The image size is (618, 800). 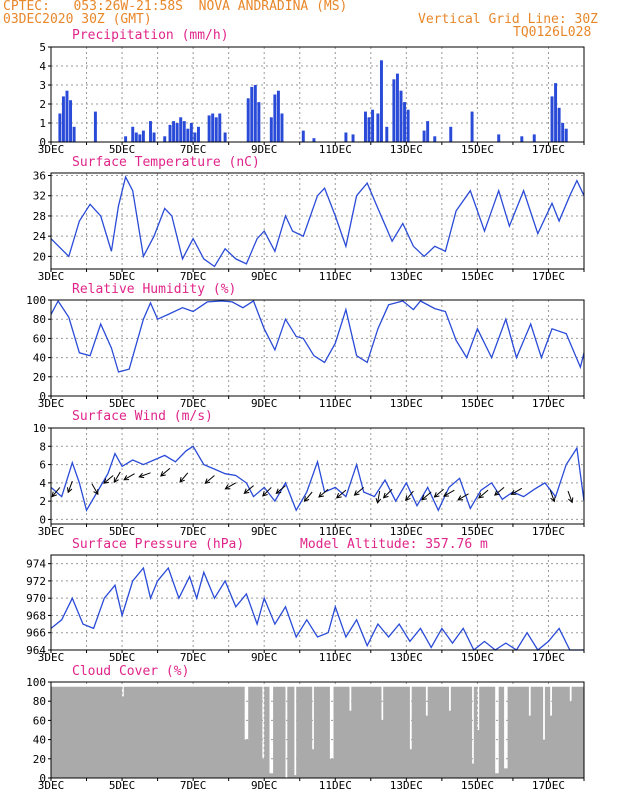 I want to click on pressure-ytick-label: 974, so click(x=36, y=564).